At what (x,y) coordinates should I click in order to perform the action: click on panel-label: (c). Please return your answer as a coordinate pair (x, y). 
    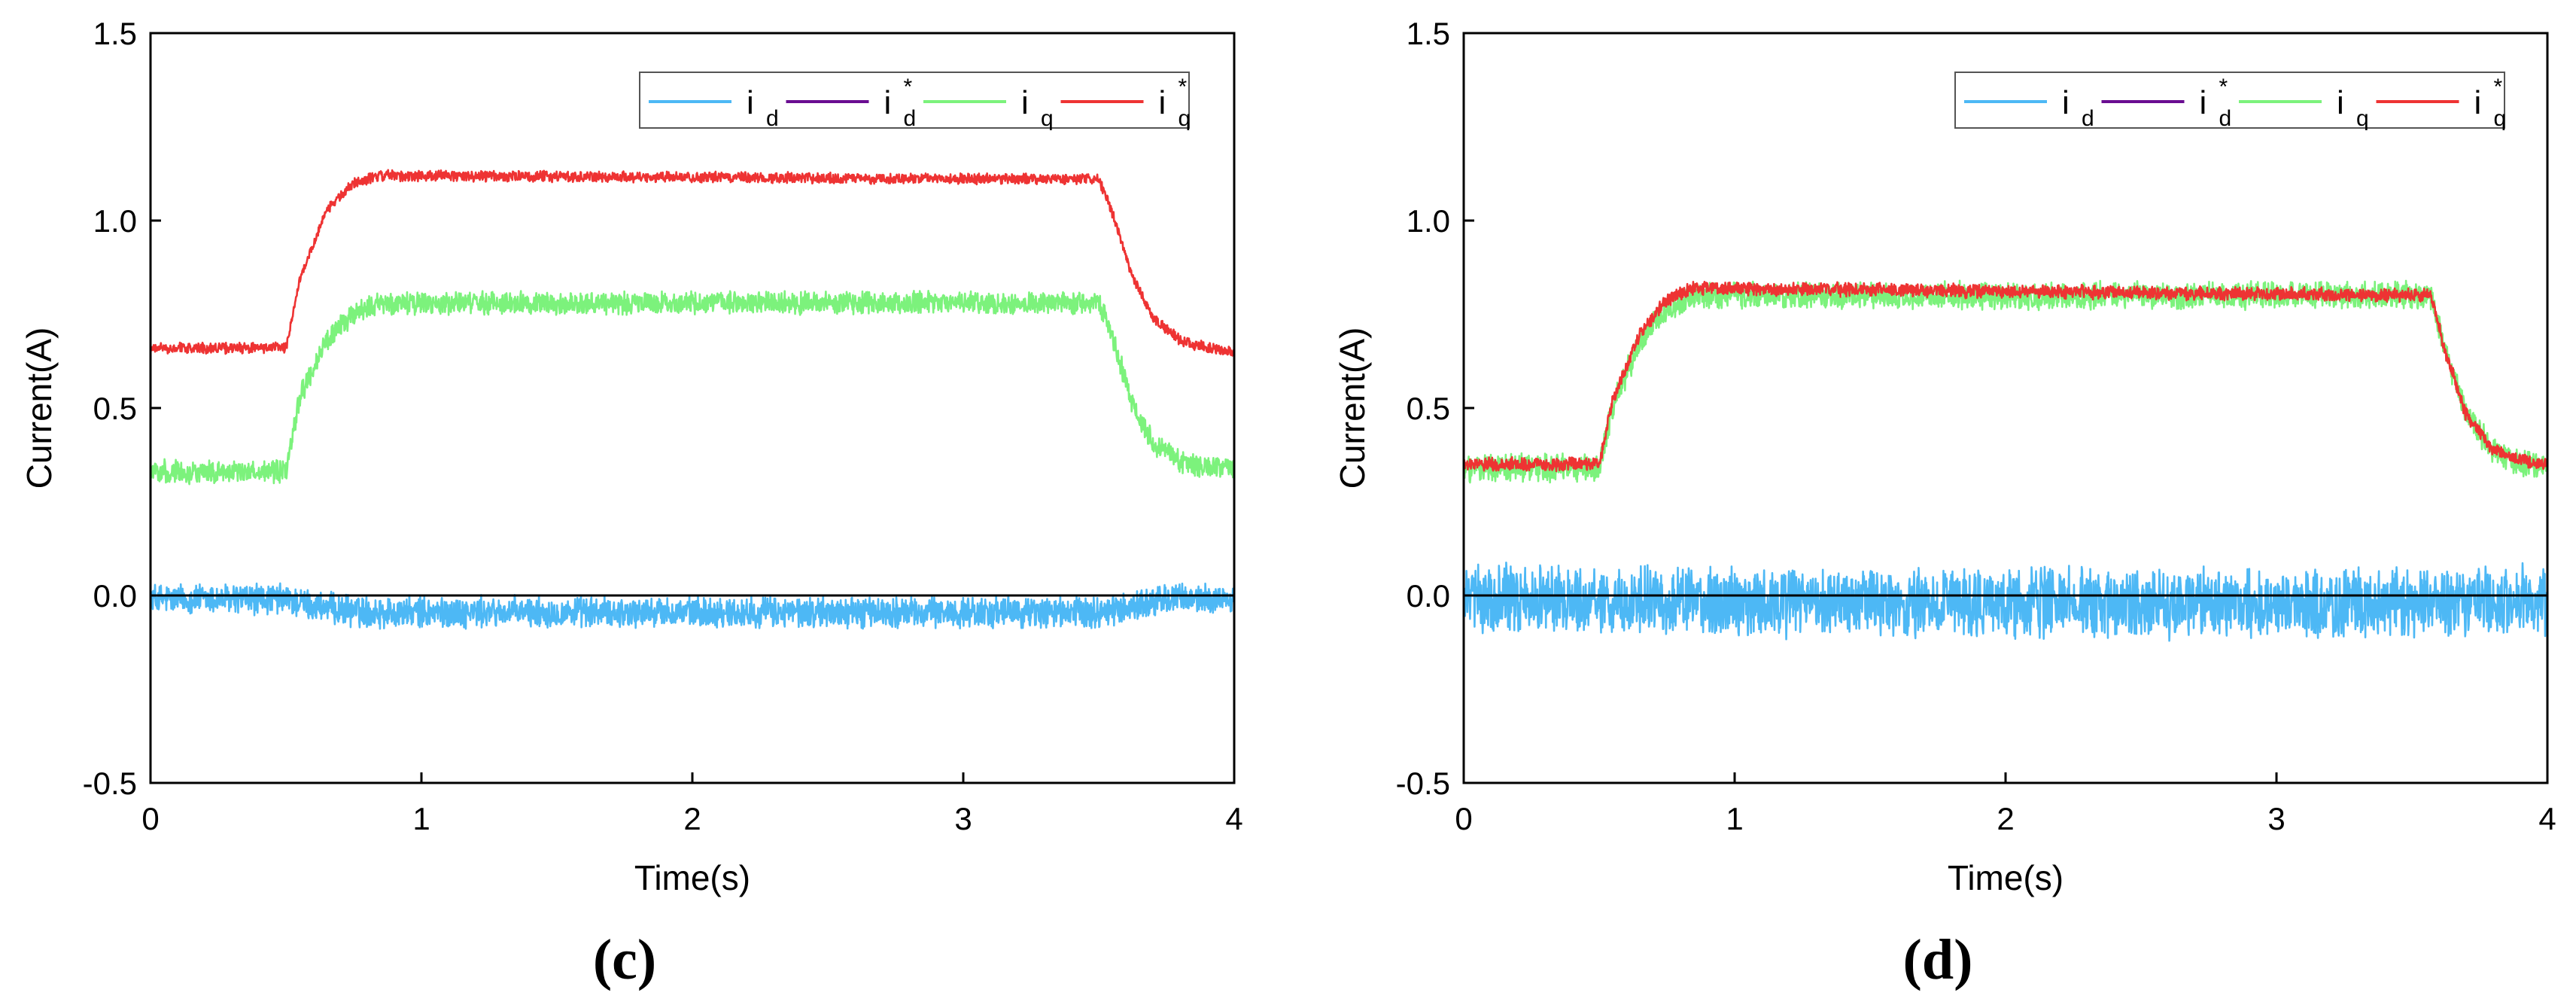
    Looking at the image, I should click on (624, 959).